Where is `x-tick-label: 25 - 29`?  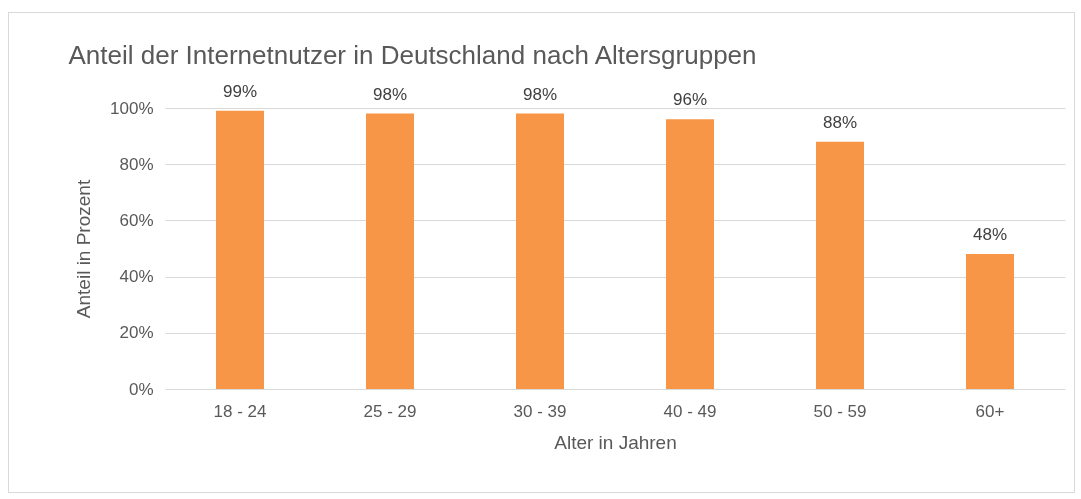
x-tick-label: 25 - 29 is located at coordinates (390, 411).